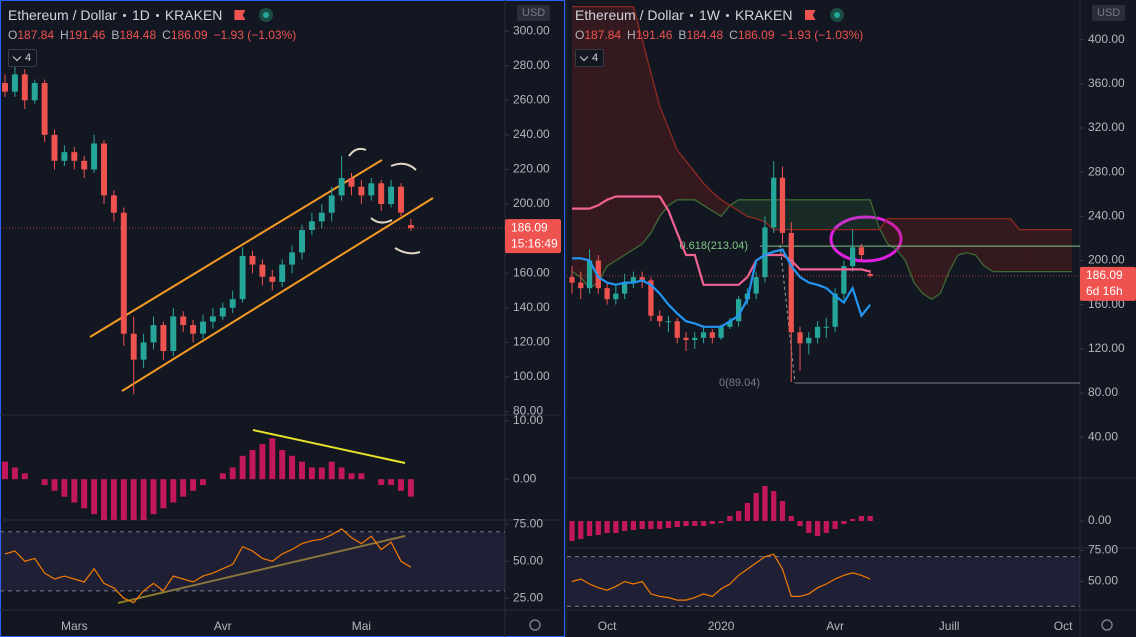  What do you see at coordinates (166, 35) in the screenshot?
I see `ohlc-key: C` at bounding box center [166, 35].